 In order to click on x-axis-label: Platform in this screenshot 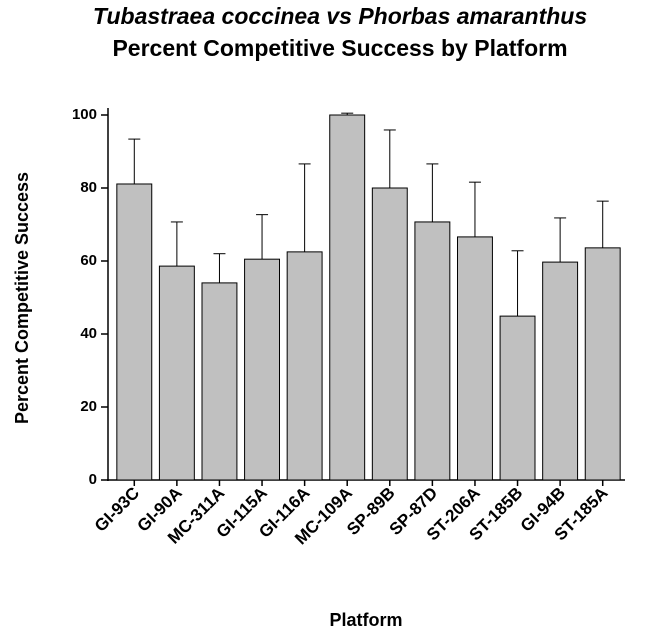, I will do `click(365, 620)`.